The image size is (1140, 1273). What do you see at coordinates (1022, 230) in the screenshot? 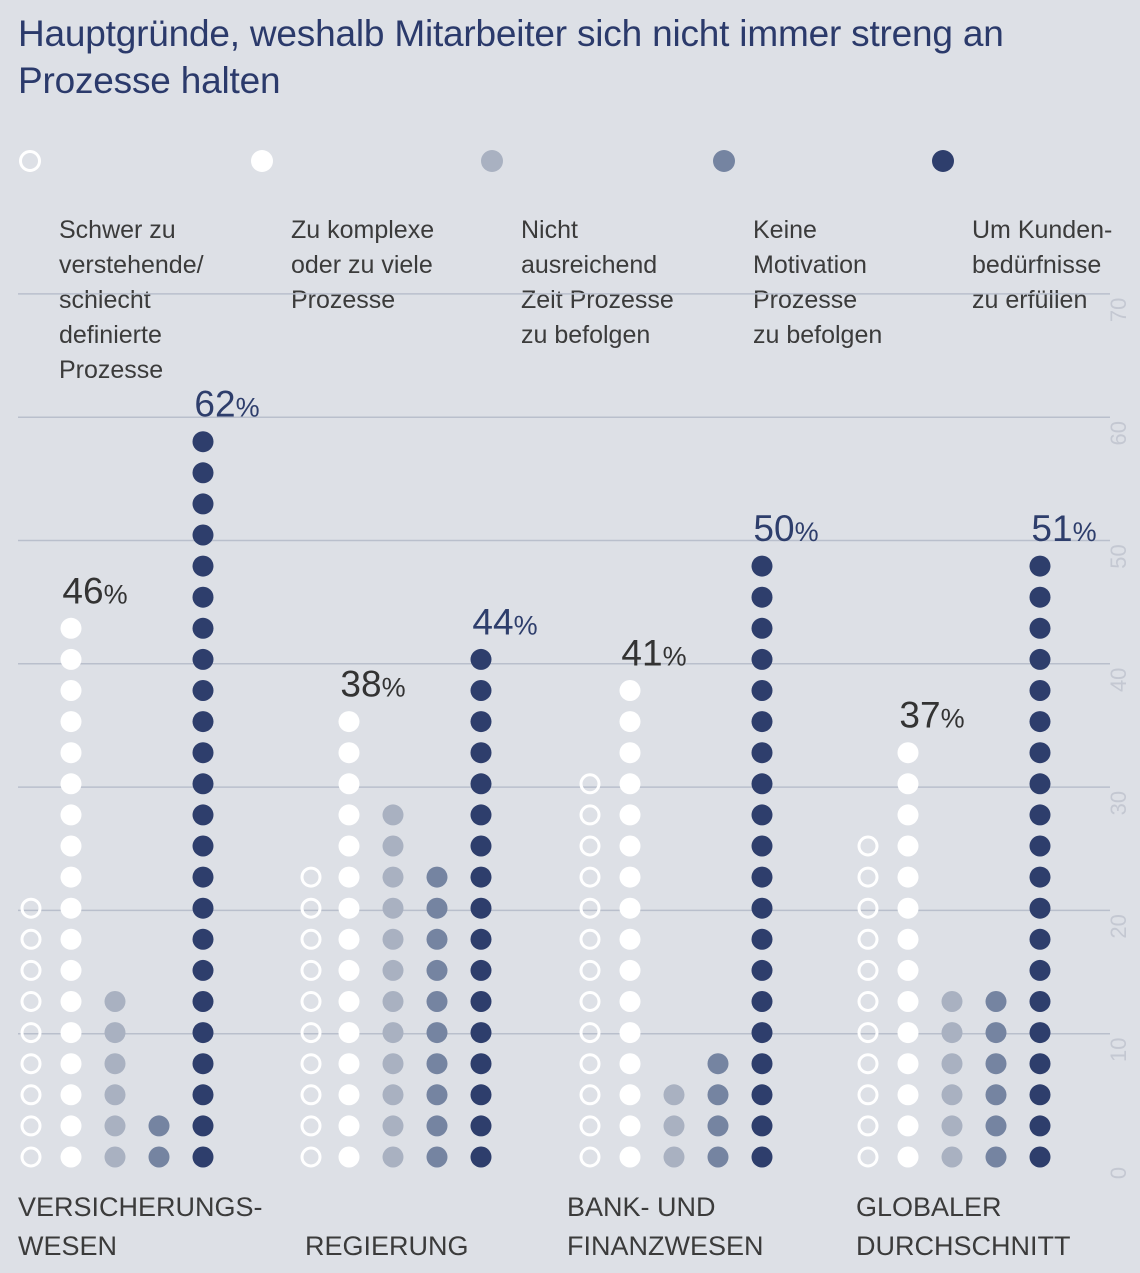
I see `legend-item-kunden: Um Kunden- bedürfnisse zu erfüllen` at bounding box center [1022, 230].